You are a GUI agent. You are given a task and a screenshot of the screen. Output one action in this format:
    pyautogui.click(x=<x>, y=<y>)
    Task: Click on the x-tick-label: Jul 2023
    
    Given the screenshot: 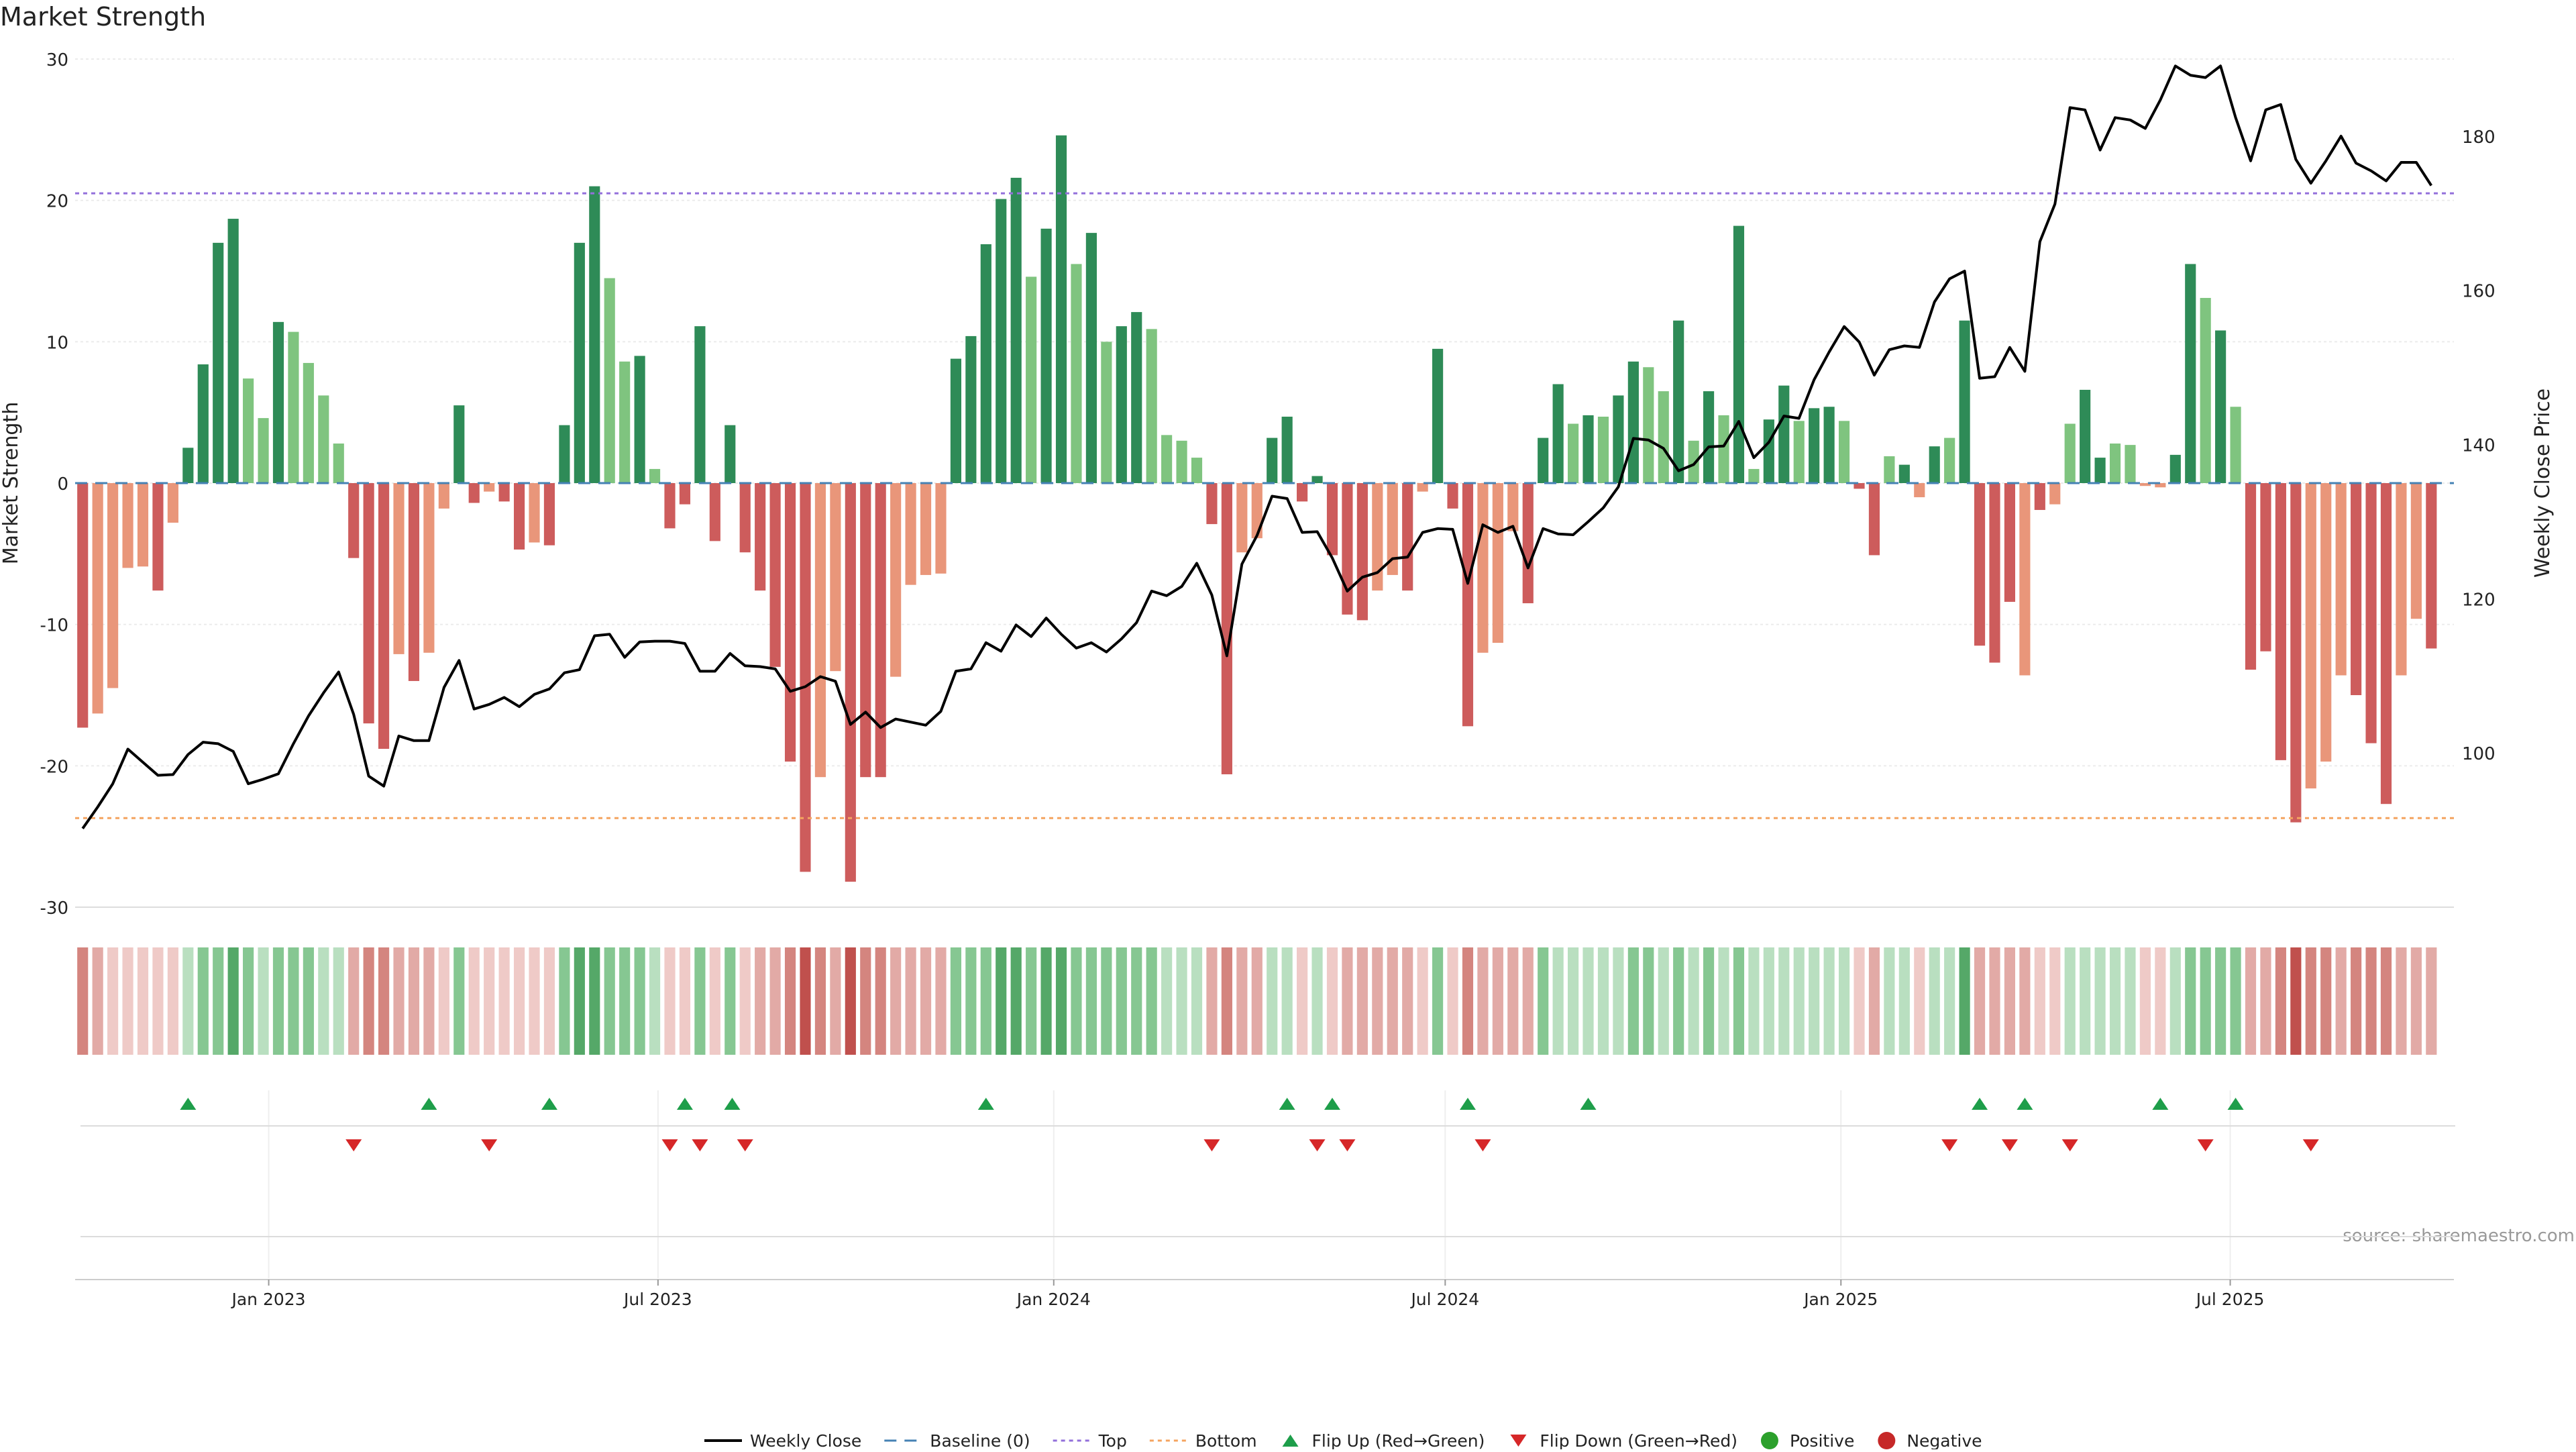 What is the action you would take?
    pyautogui.click(x=657, y=1300)
    